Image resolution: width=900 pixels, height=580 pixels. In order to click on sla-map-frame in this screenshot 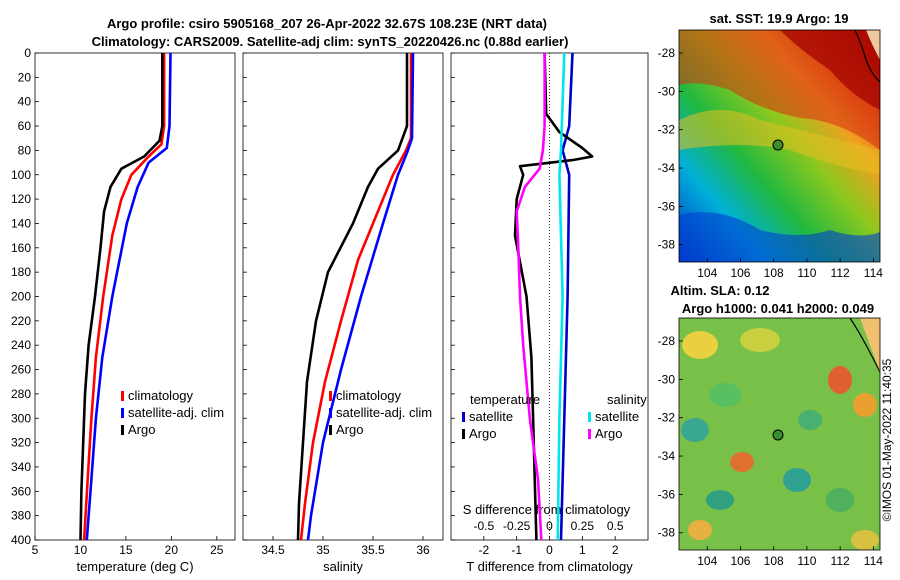, I will do `click(779, 434)`.